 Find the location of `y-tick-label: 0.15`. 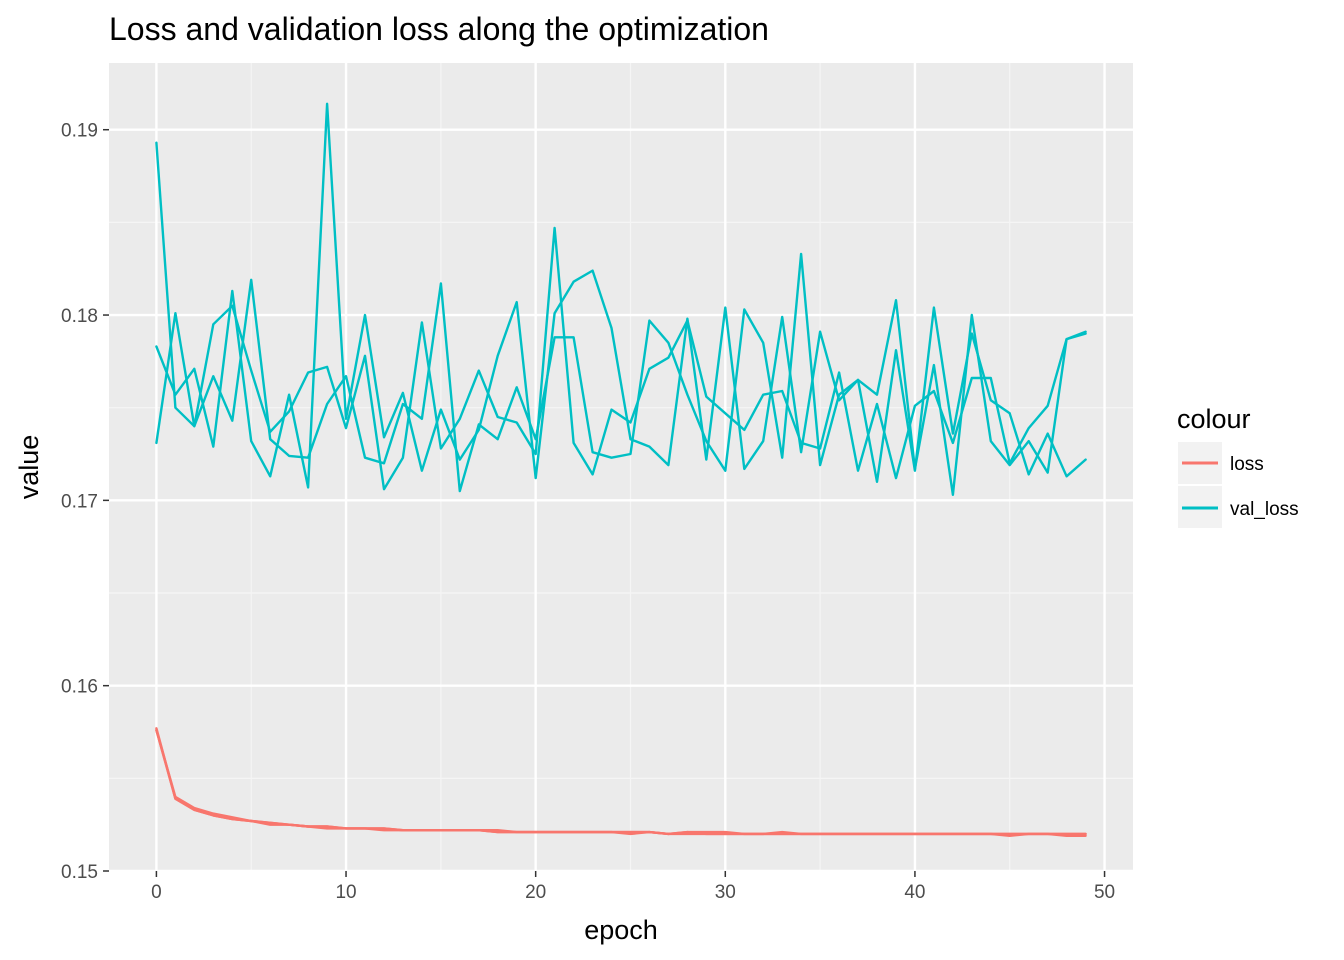

y-tick-label: 0.15 is located at coordinates (79, 872).